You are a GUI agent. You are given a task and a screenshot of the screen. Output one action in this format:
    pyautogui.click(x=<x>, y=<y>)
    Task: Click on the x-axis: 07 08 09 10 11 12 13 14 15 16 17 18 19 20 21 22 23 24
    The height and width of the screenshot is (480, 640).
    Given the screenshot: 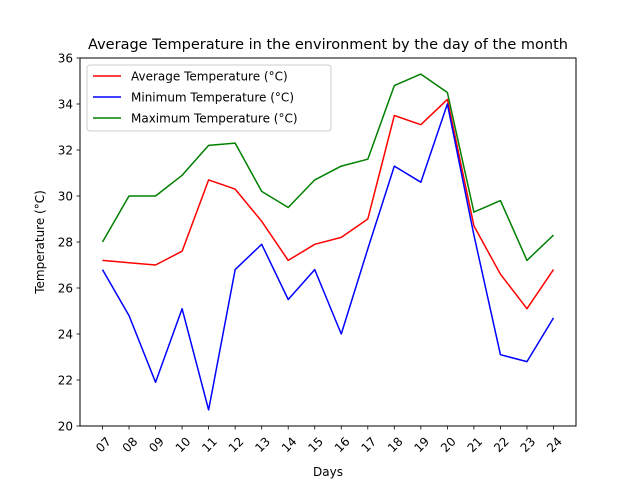 What is the action you would take?
    pyautogui.click(x=329, y=440)
    